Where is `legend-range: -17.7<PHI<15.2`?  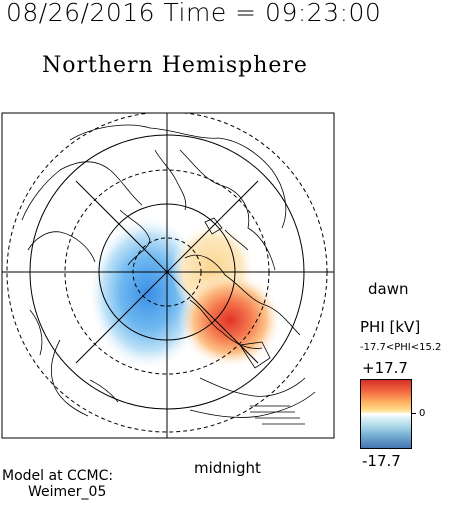
legend-range: -17.7<PHI<15.2 is located at coordinates (401, 347).